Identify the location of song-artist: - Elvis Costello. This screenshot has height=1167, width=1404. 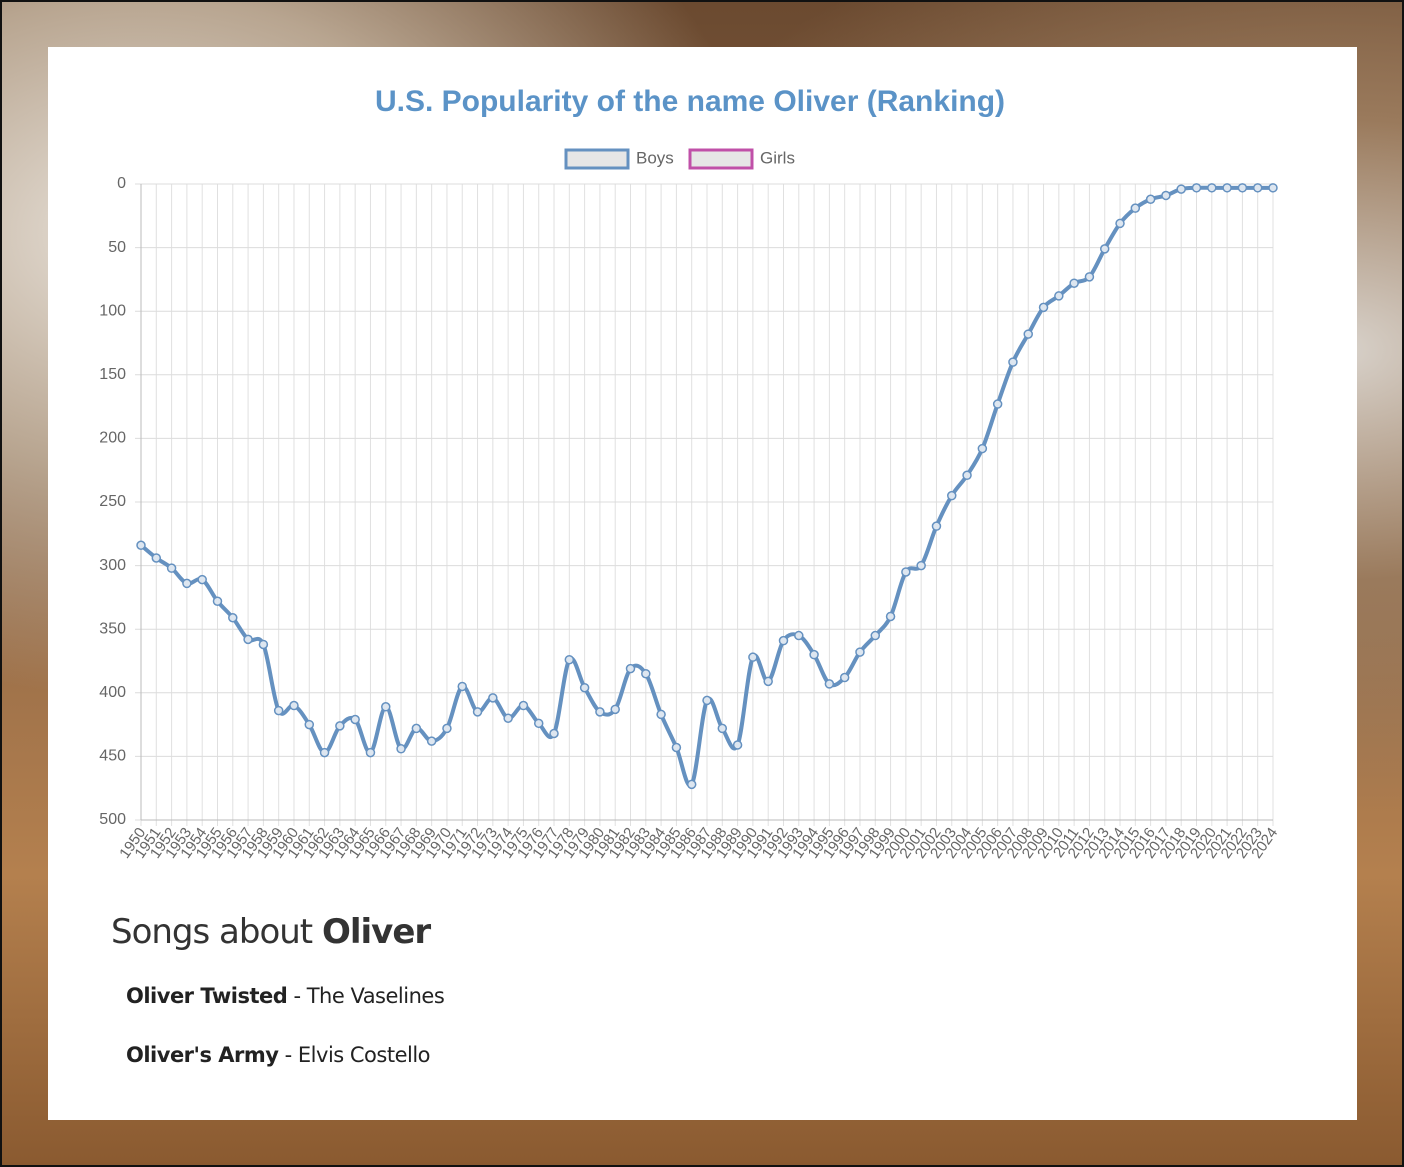
(357, 1055).